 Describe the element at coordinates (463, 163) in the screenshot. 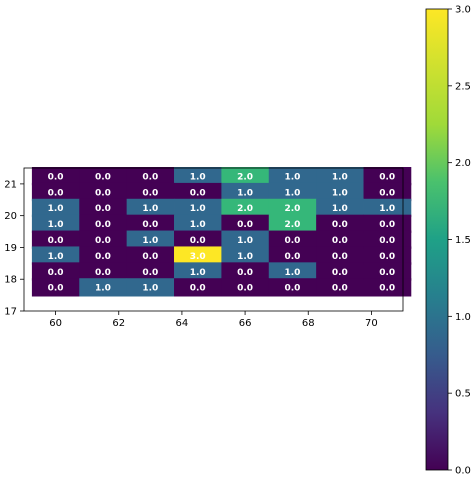

I see `colorbar-tick-label: 2.0` at that location.